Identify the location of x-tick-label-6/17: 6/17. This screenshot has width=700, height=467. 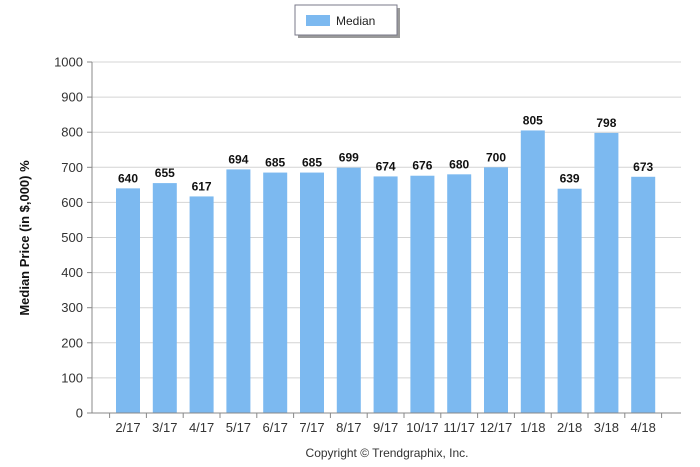
(275, 427).